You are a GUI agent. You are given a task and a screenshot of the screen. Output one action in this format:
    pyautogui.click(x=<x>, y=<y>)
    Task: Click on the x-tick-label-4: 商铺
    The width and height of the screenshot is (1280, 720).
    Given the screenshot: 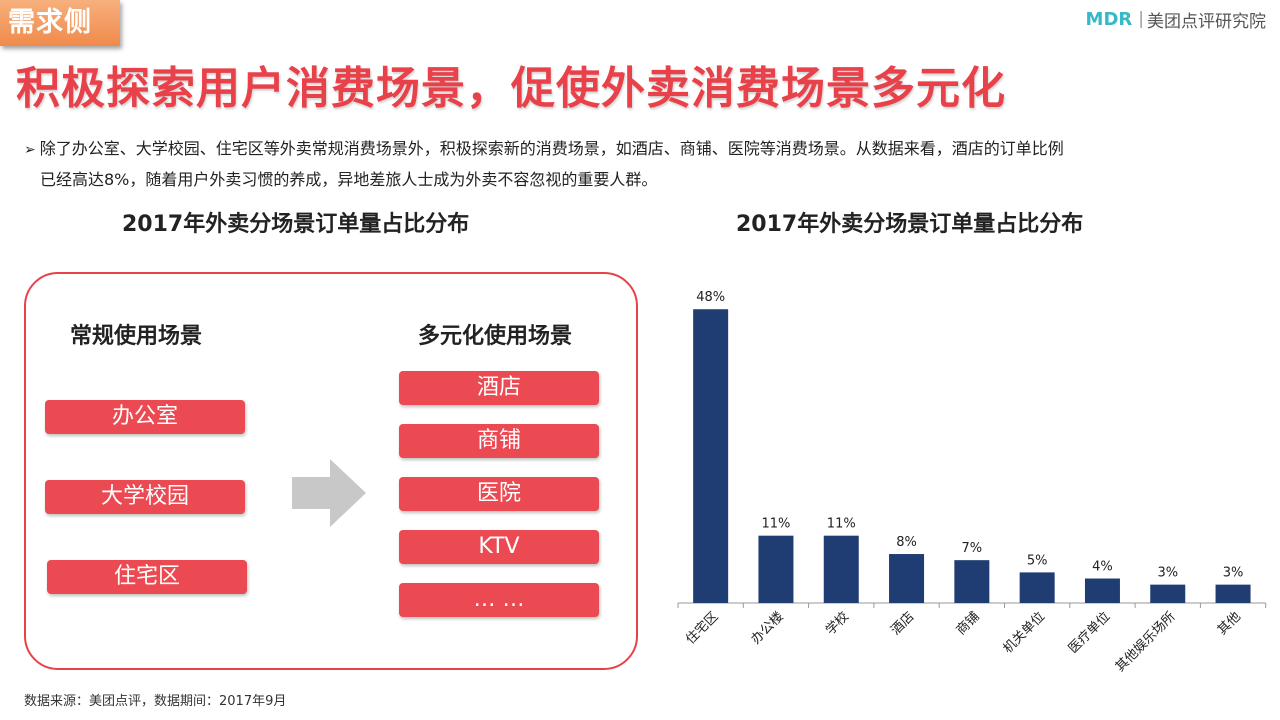 What is the action you would take?
    pyautogui.click(x=968, y=623)
    